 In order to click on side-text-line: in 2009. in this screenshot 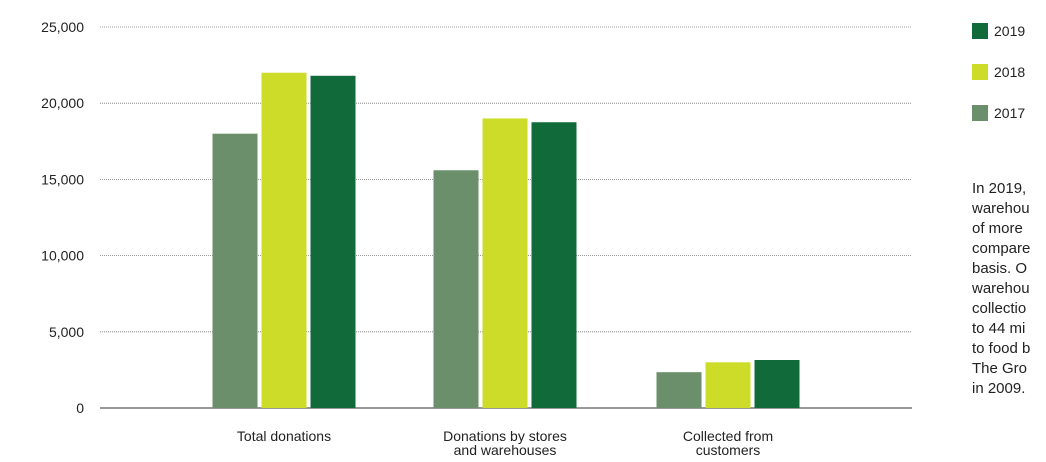, I will do `click(999, 388)`.